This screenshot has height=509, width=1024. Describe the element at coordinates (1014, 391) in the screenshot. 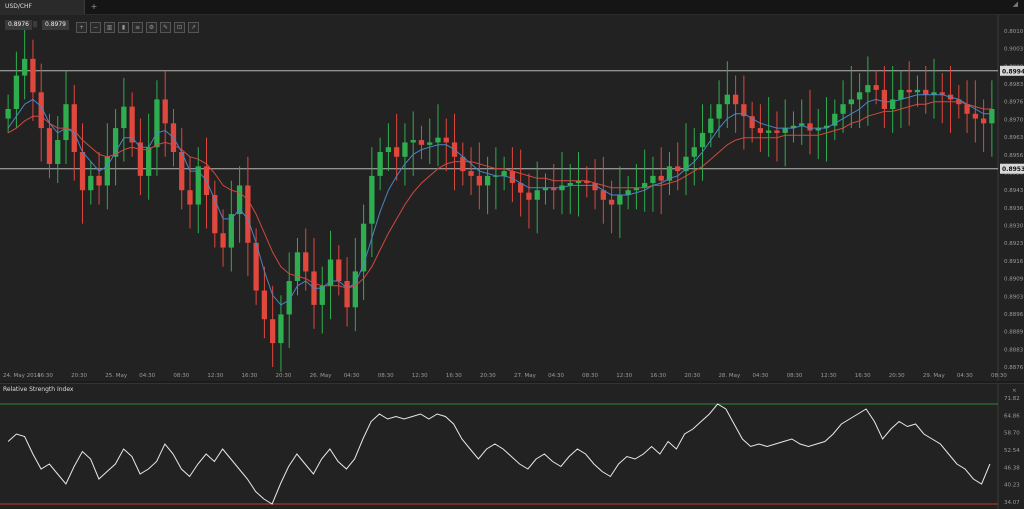

I see `rsi-close-icon: ×` at that location.